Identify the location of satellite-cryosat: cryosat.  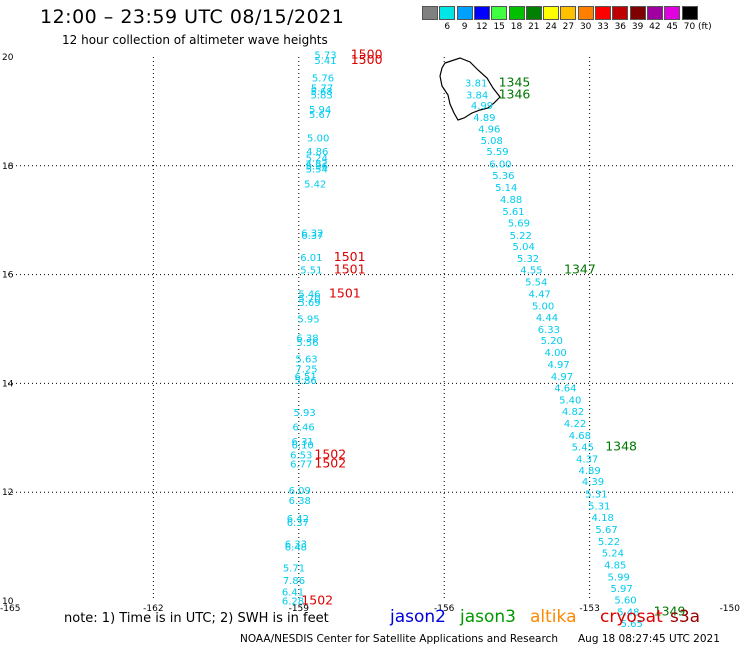
(631, 617).